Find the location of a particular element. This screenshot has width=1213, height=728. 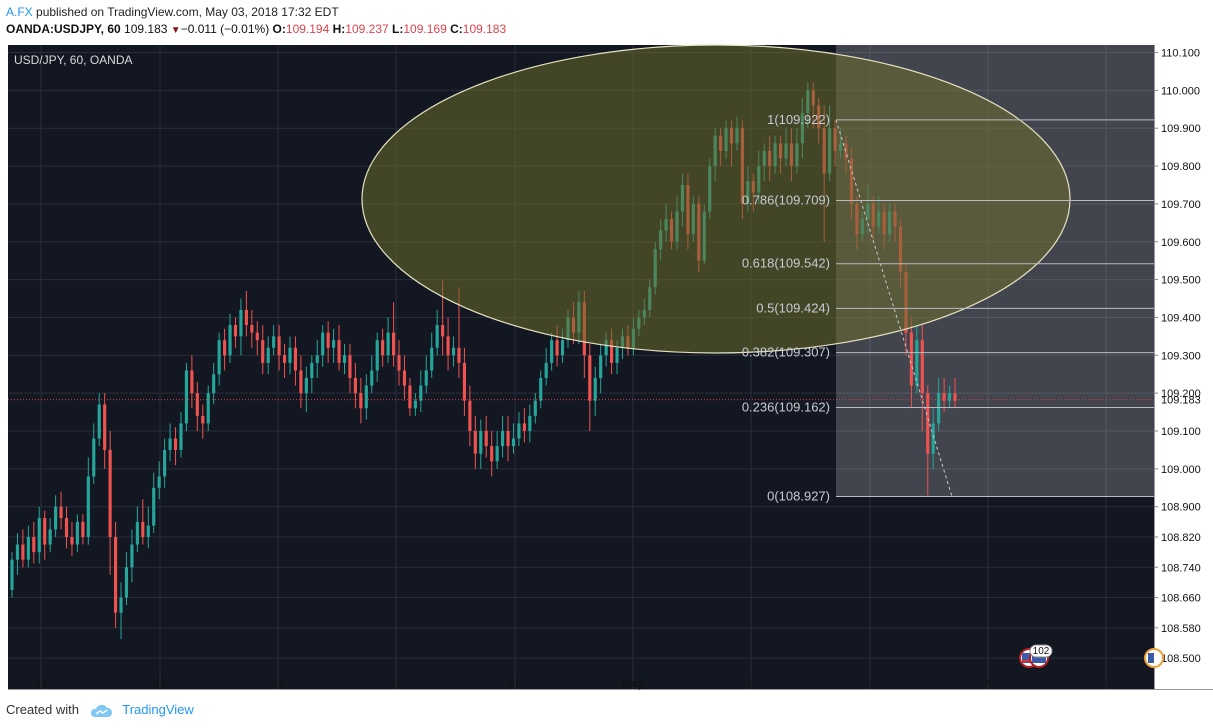

tradingview-link: TradingView is located at coordinates (158, 709).